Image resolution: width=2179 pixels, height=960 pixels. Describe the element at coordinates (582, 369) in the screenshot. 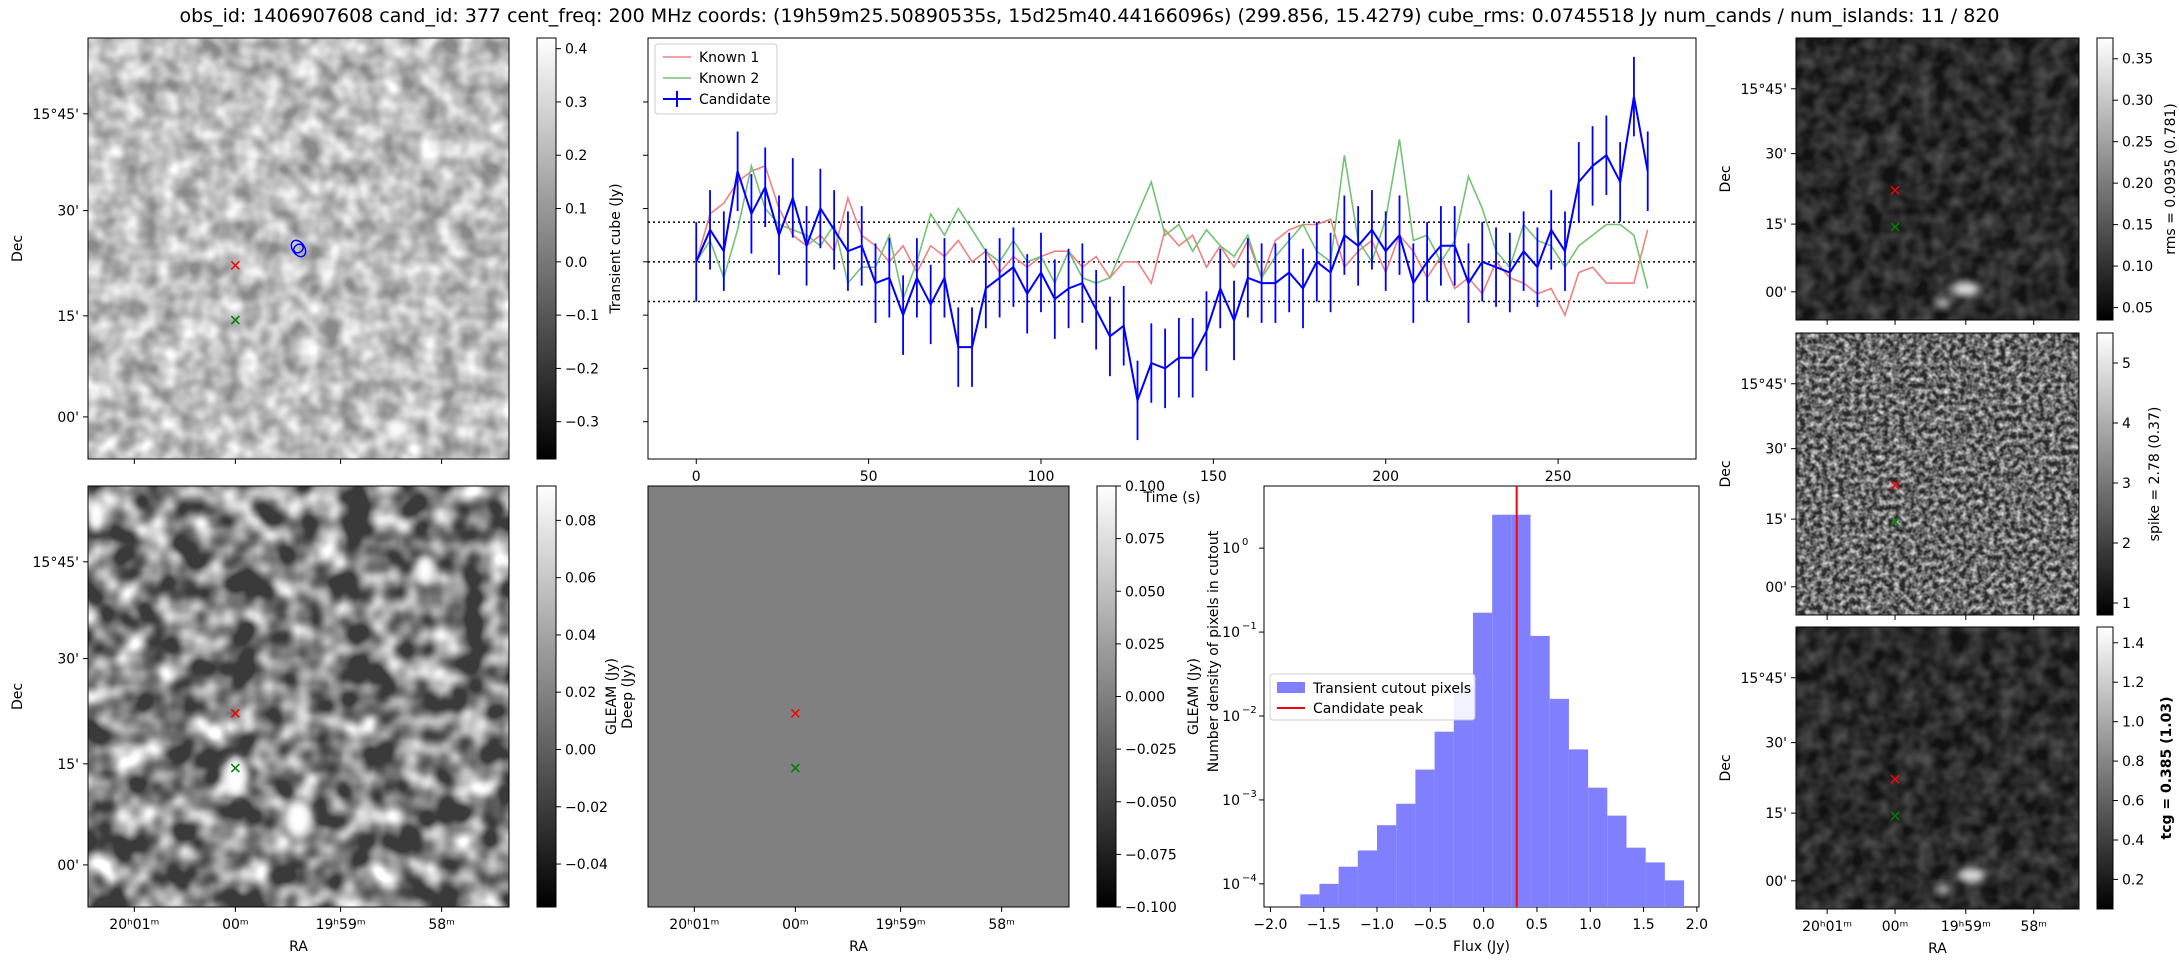

I see `colorbar-tick-label: −0.2` at that location.